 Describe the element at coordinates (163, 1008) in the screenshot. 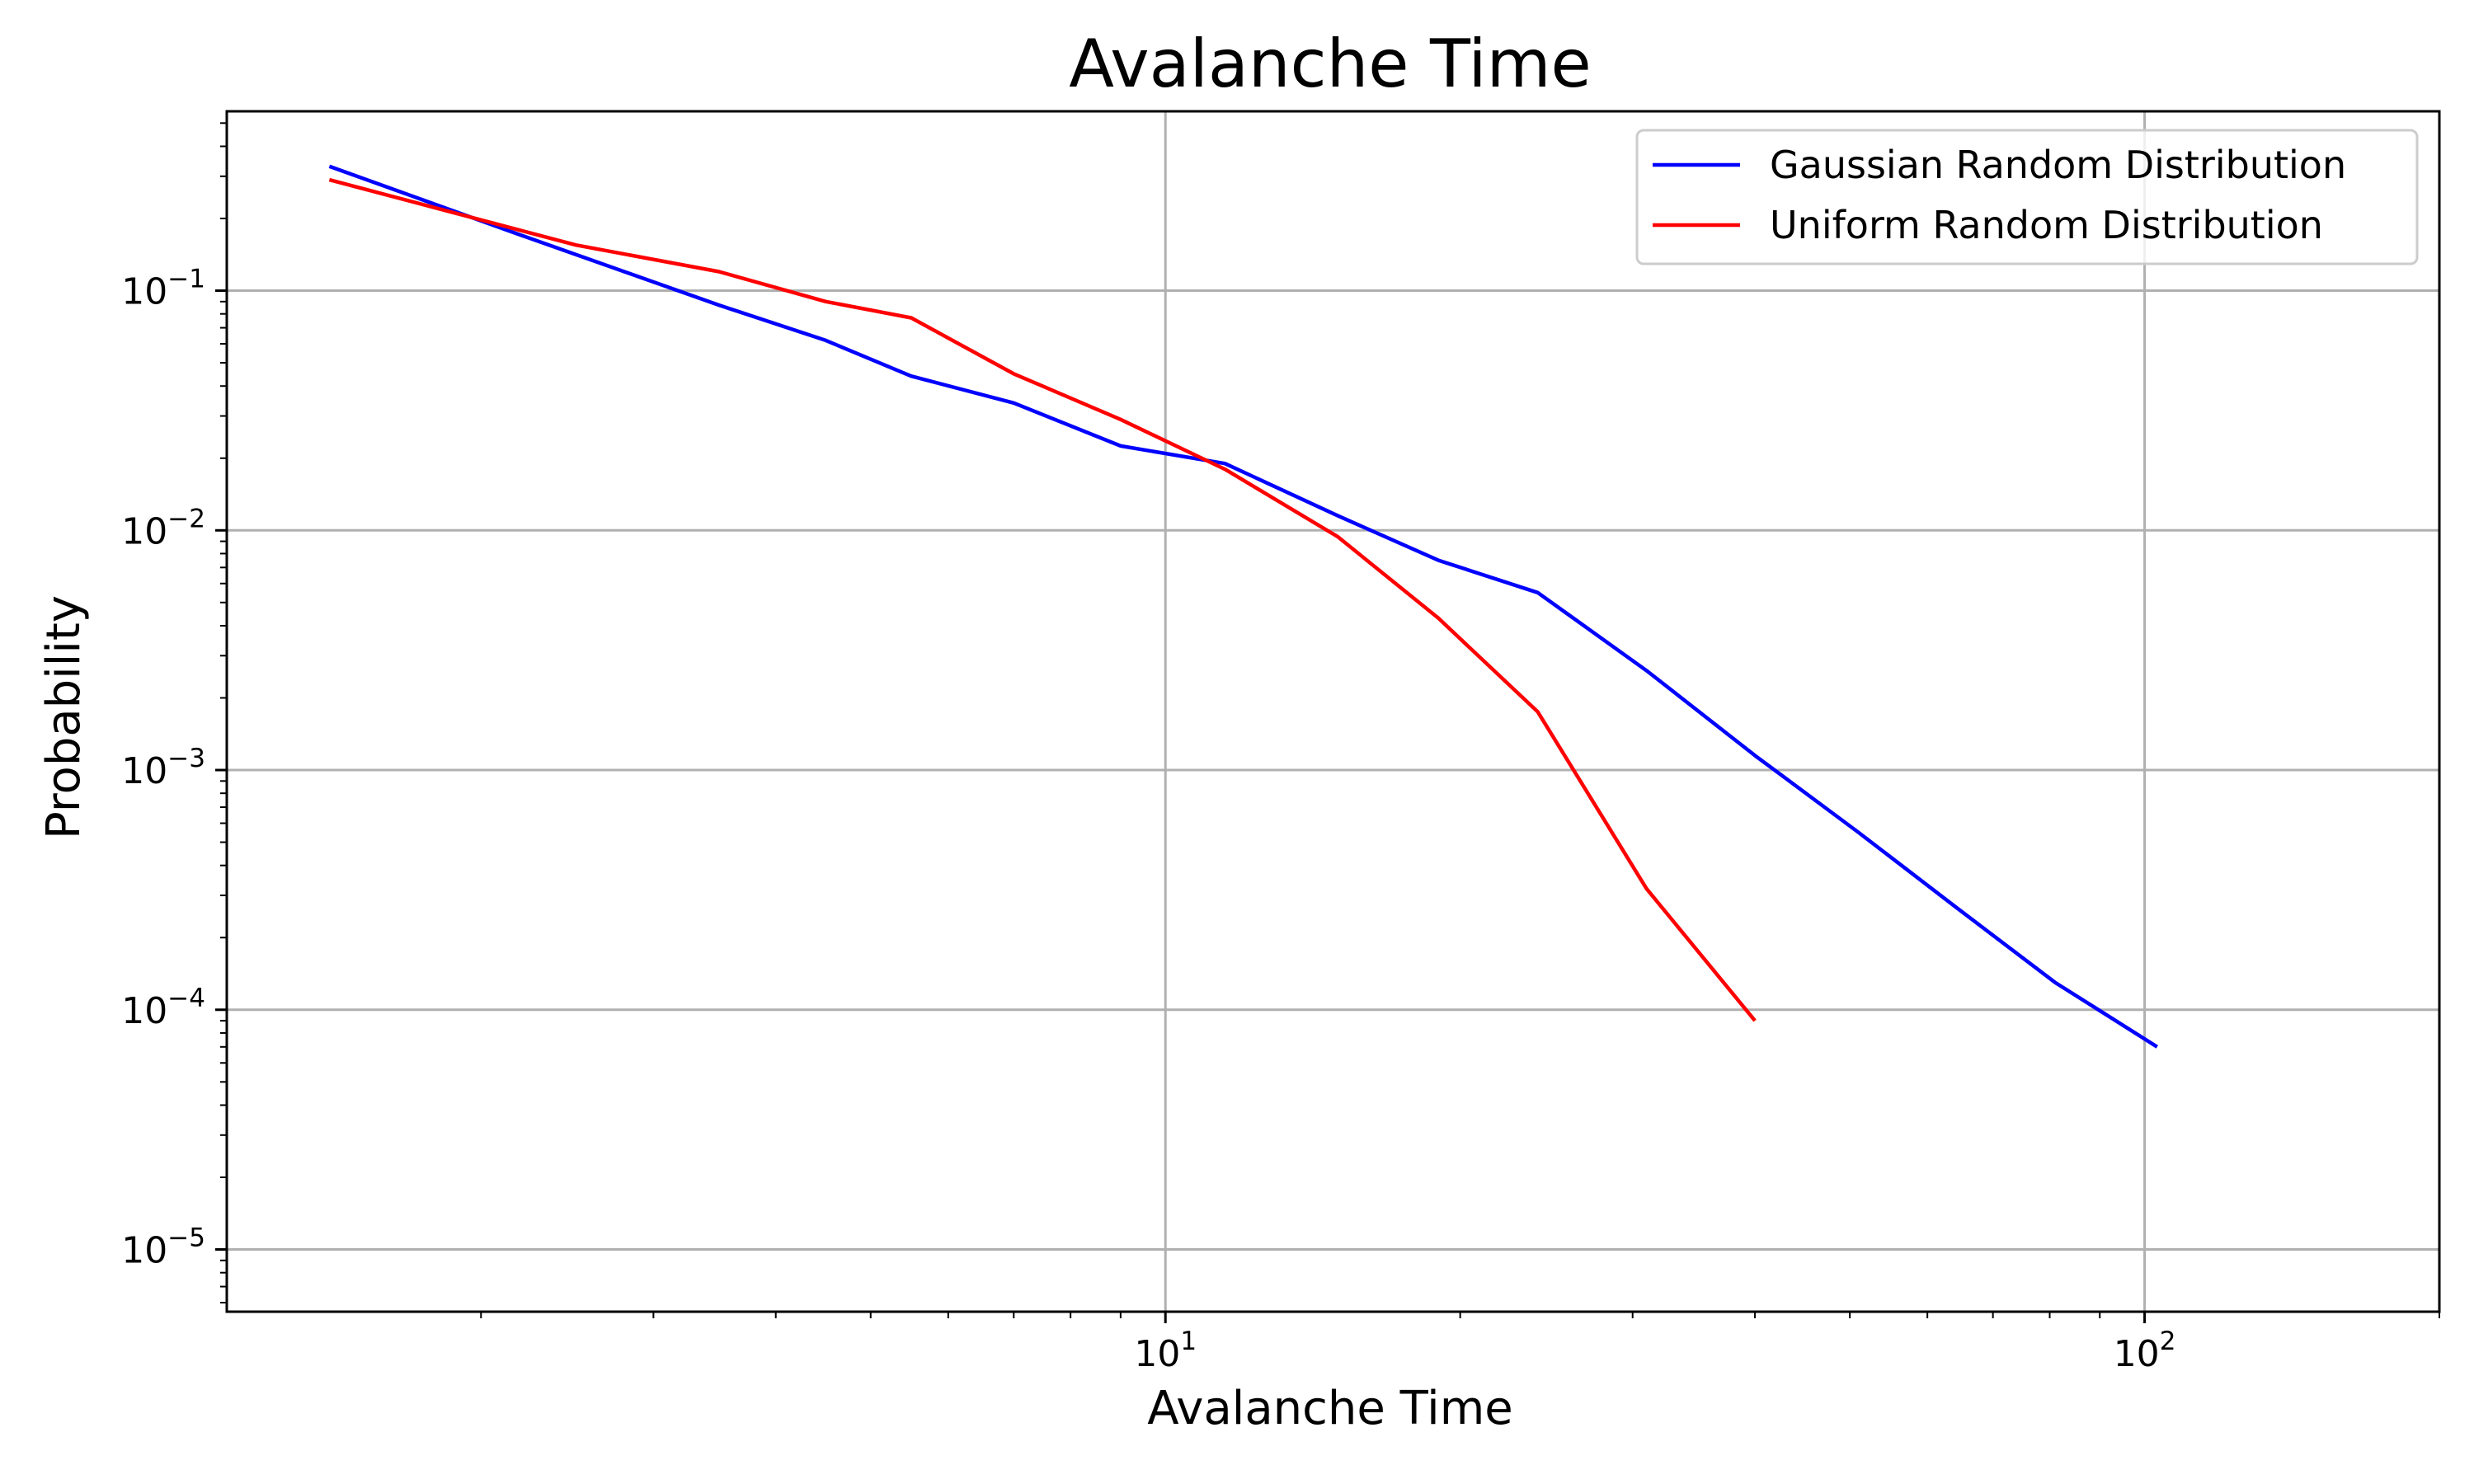

I see `y-tick-label: 10⁻⁴` at that location.